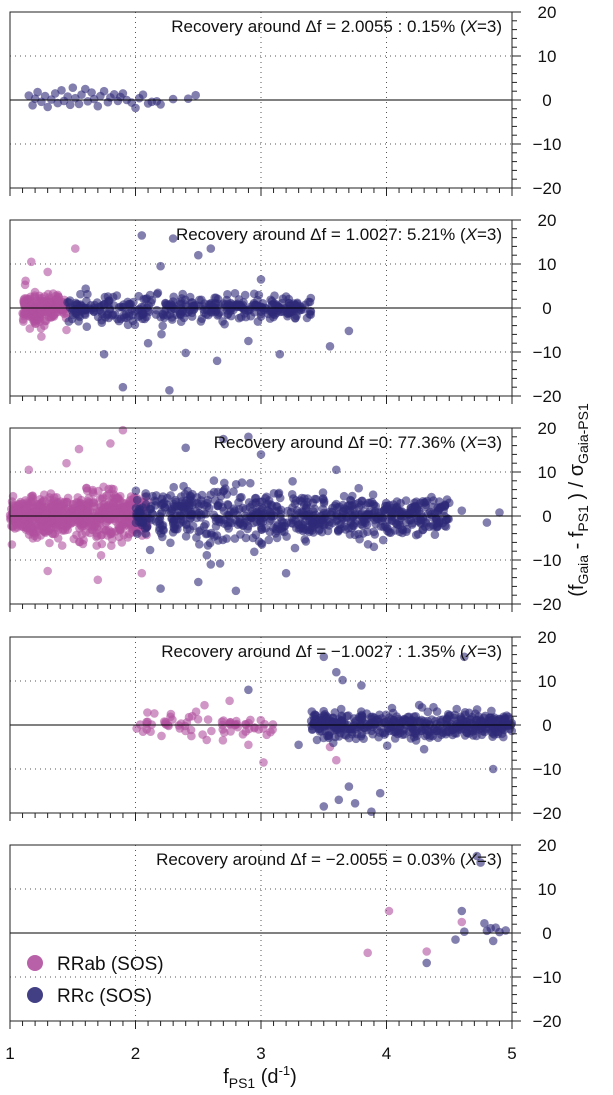  I want to click on panel-title: Recovery around Δf = 1.0027: 5.21% (X=3), so click(339, 234).